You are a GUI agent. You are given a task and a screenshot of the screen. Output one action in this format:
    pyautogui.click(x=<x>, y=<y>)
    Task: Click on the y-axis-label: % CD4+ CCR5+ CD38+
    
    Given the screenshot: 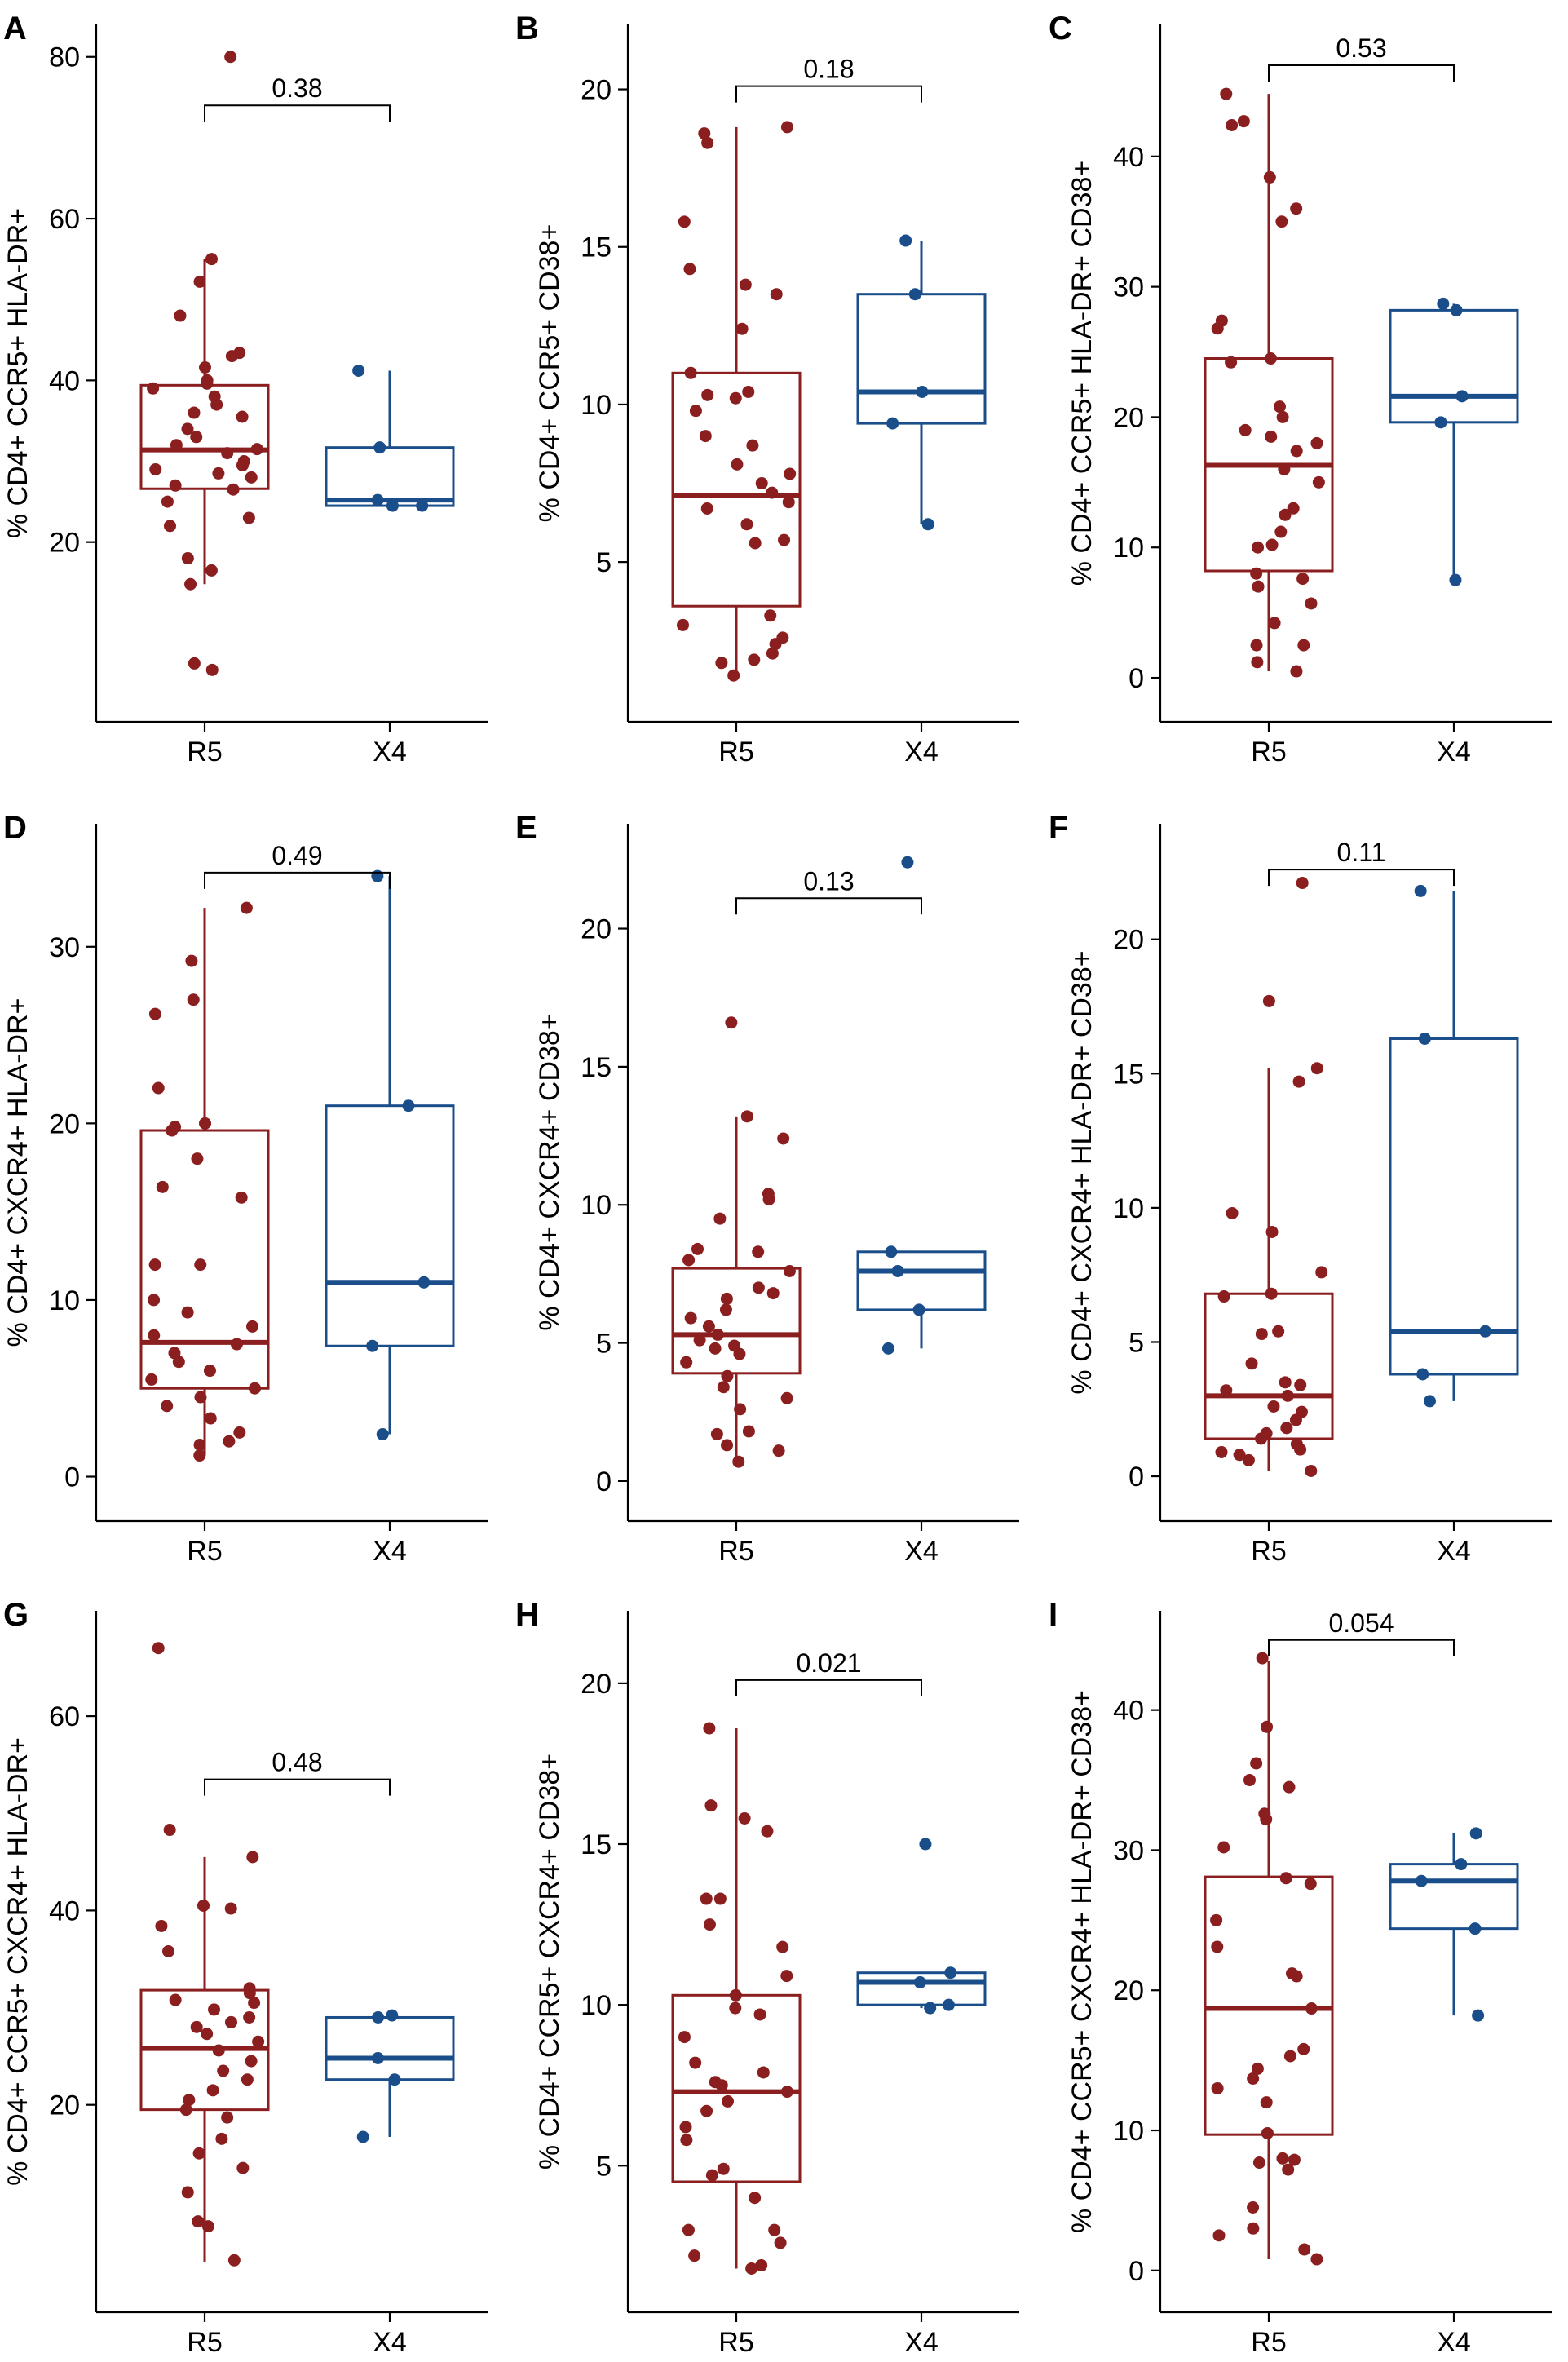 What is the action you would take?
    pyautogui.click(x=549, y=374)
    